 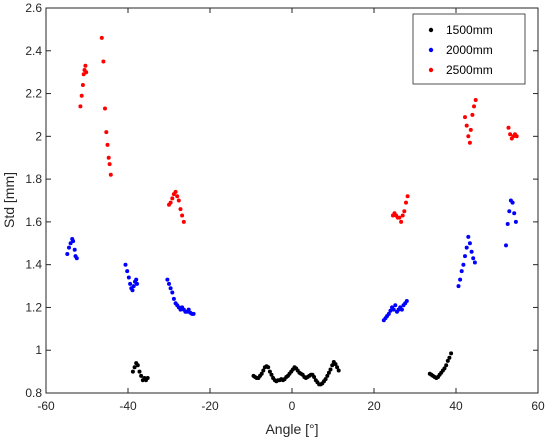 What do you see at coordinates (469, 49) in the screenshot?
I see `legend: 1500mm 2000mm 2500mm` at bounding box center [469, 49].